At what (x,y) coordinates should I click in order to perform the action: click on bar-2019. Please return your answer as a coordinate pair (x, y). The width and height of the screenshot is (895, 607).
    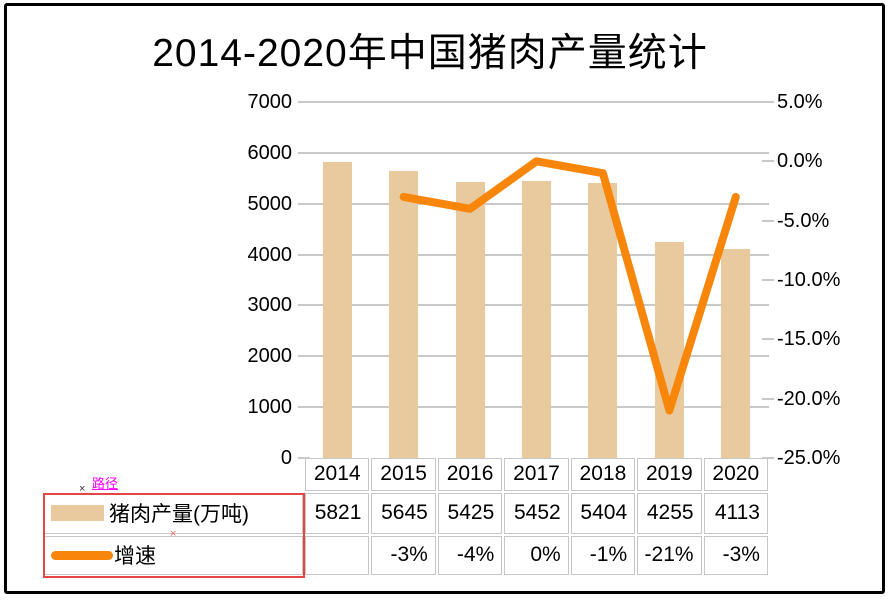
    Looking at the image, I should click on (669, 349).